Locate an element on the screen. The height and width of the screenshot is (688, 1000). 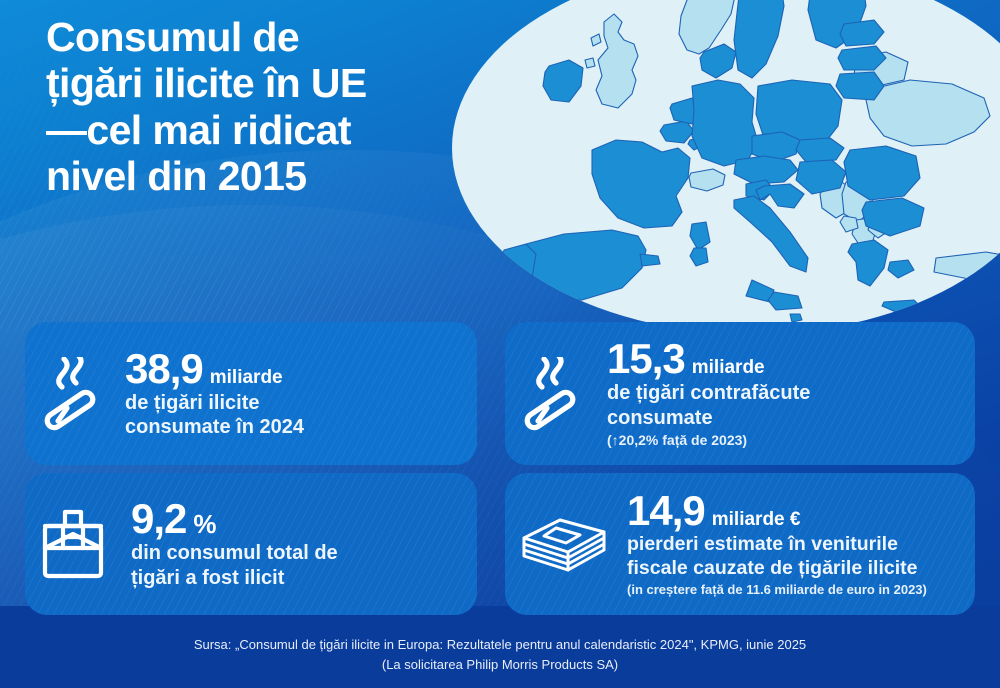
stat-unit: % is located at coordinates (205, 524).